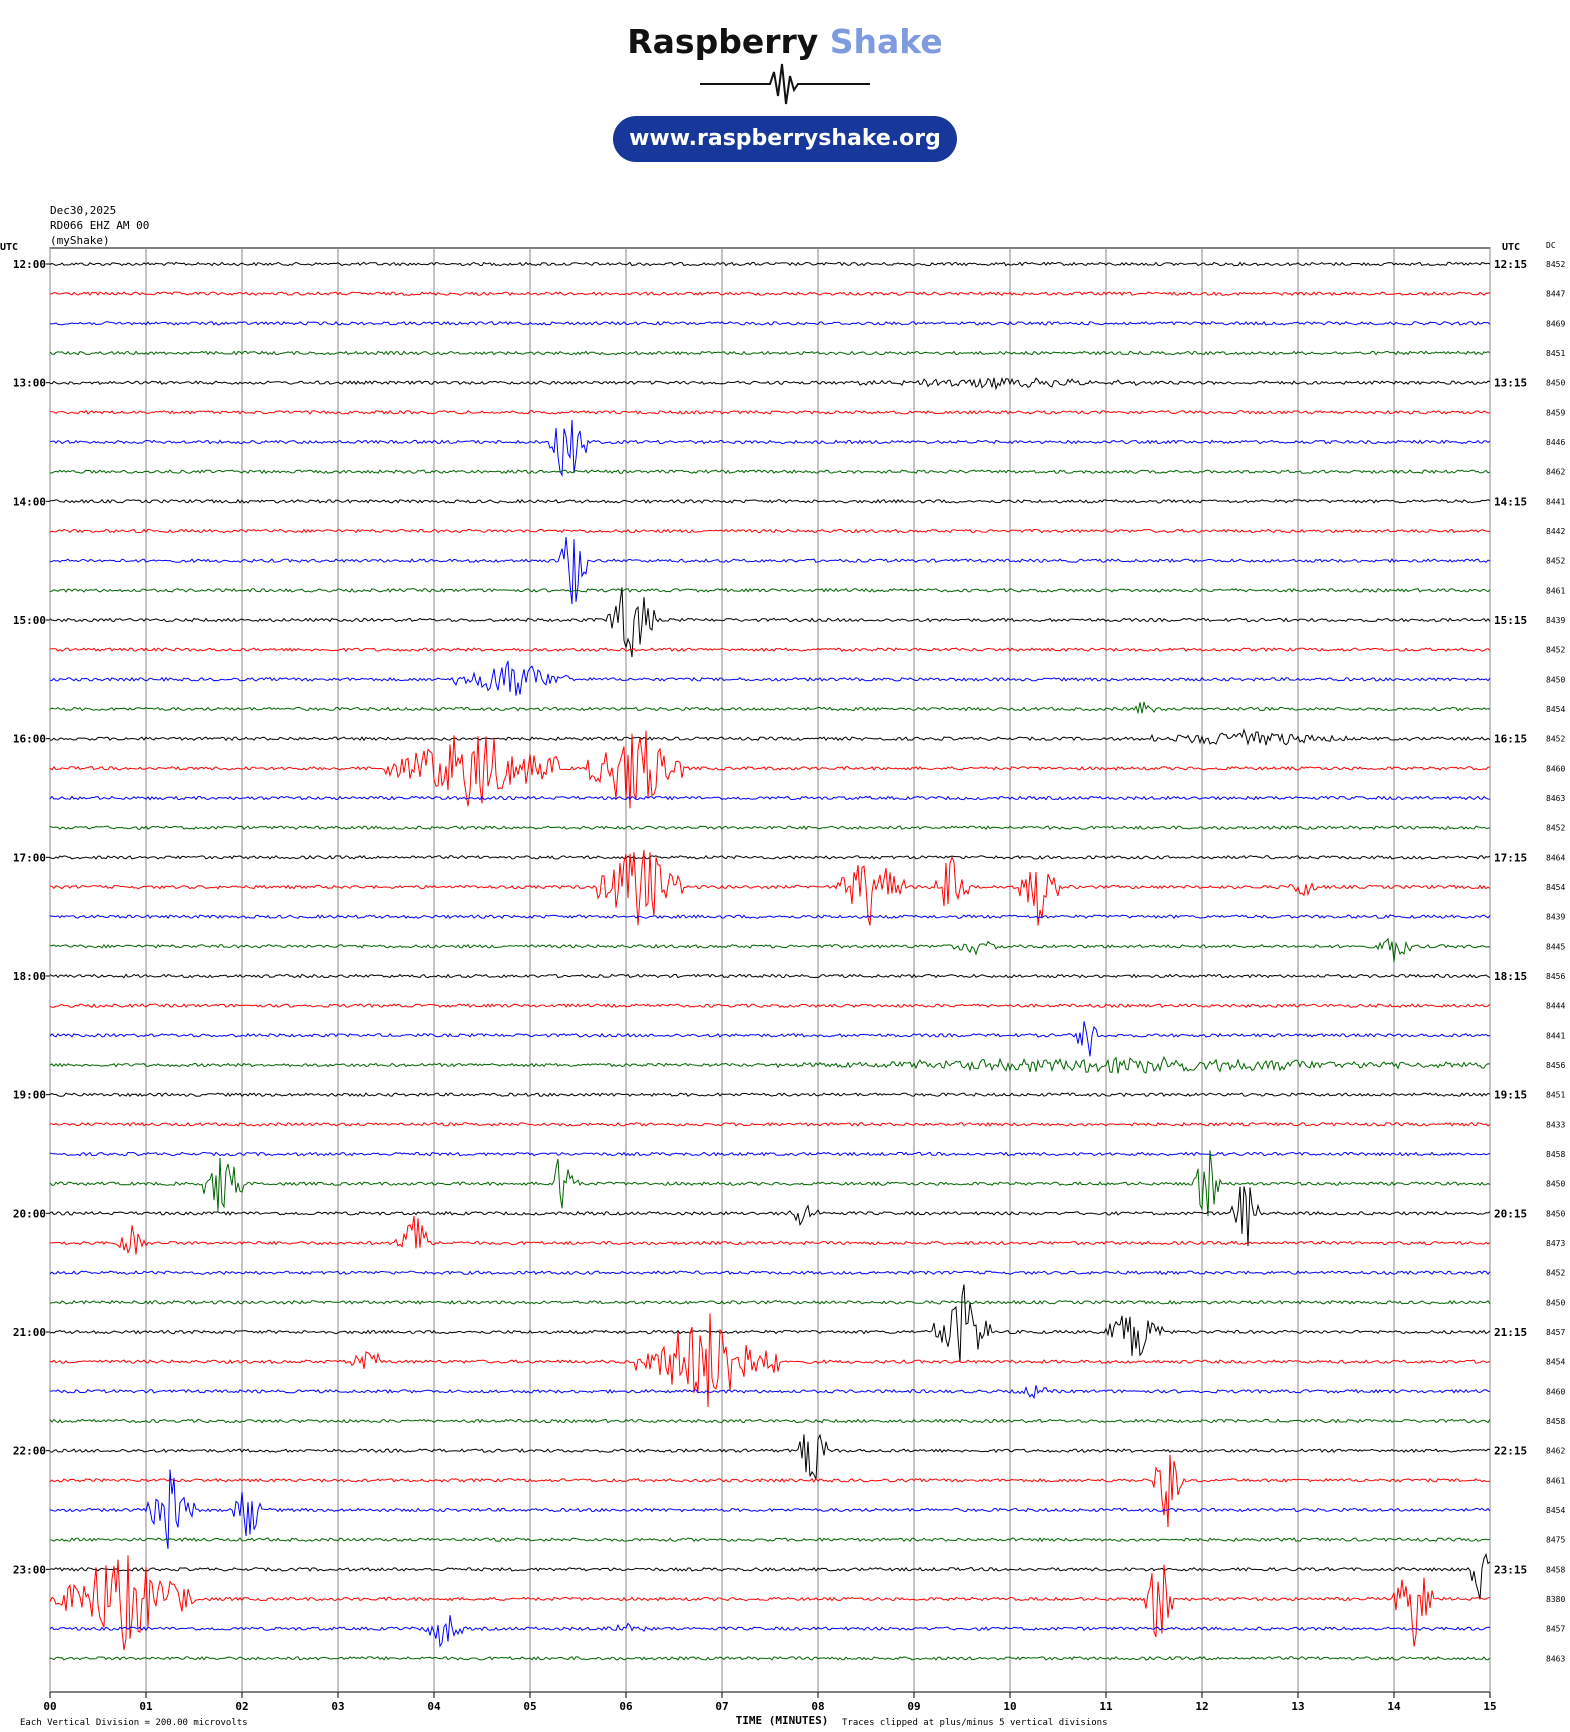  What do you see at coordinates (1551, 245) in the screenshot?
I see `dc-column-label: DC` at bounding box center [1551, 245].